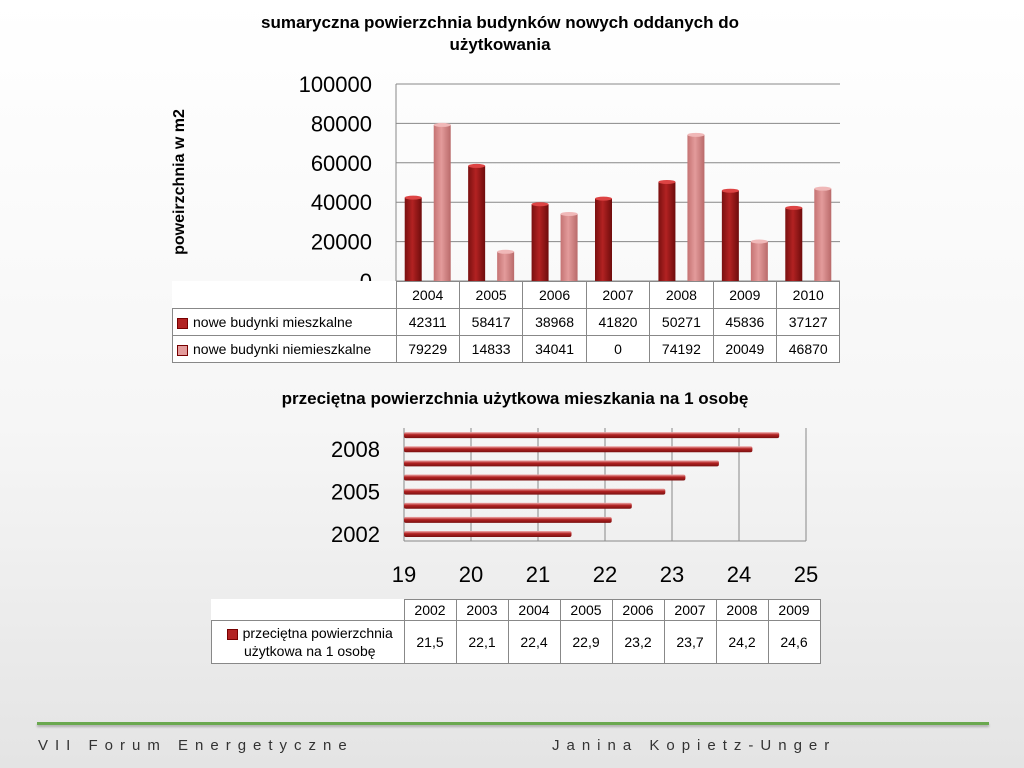  I want to click on chart1-data-label: 38968, so click(554, 322).